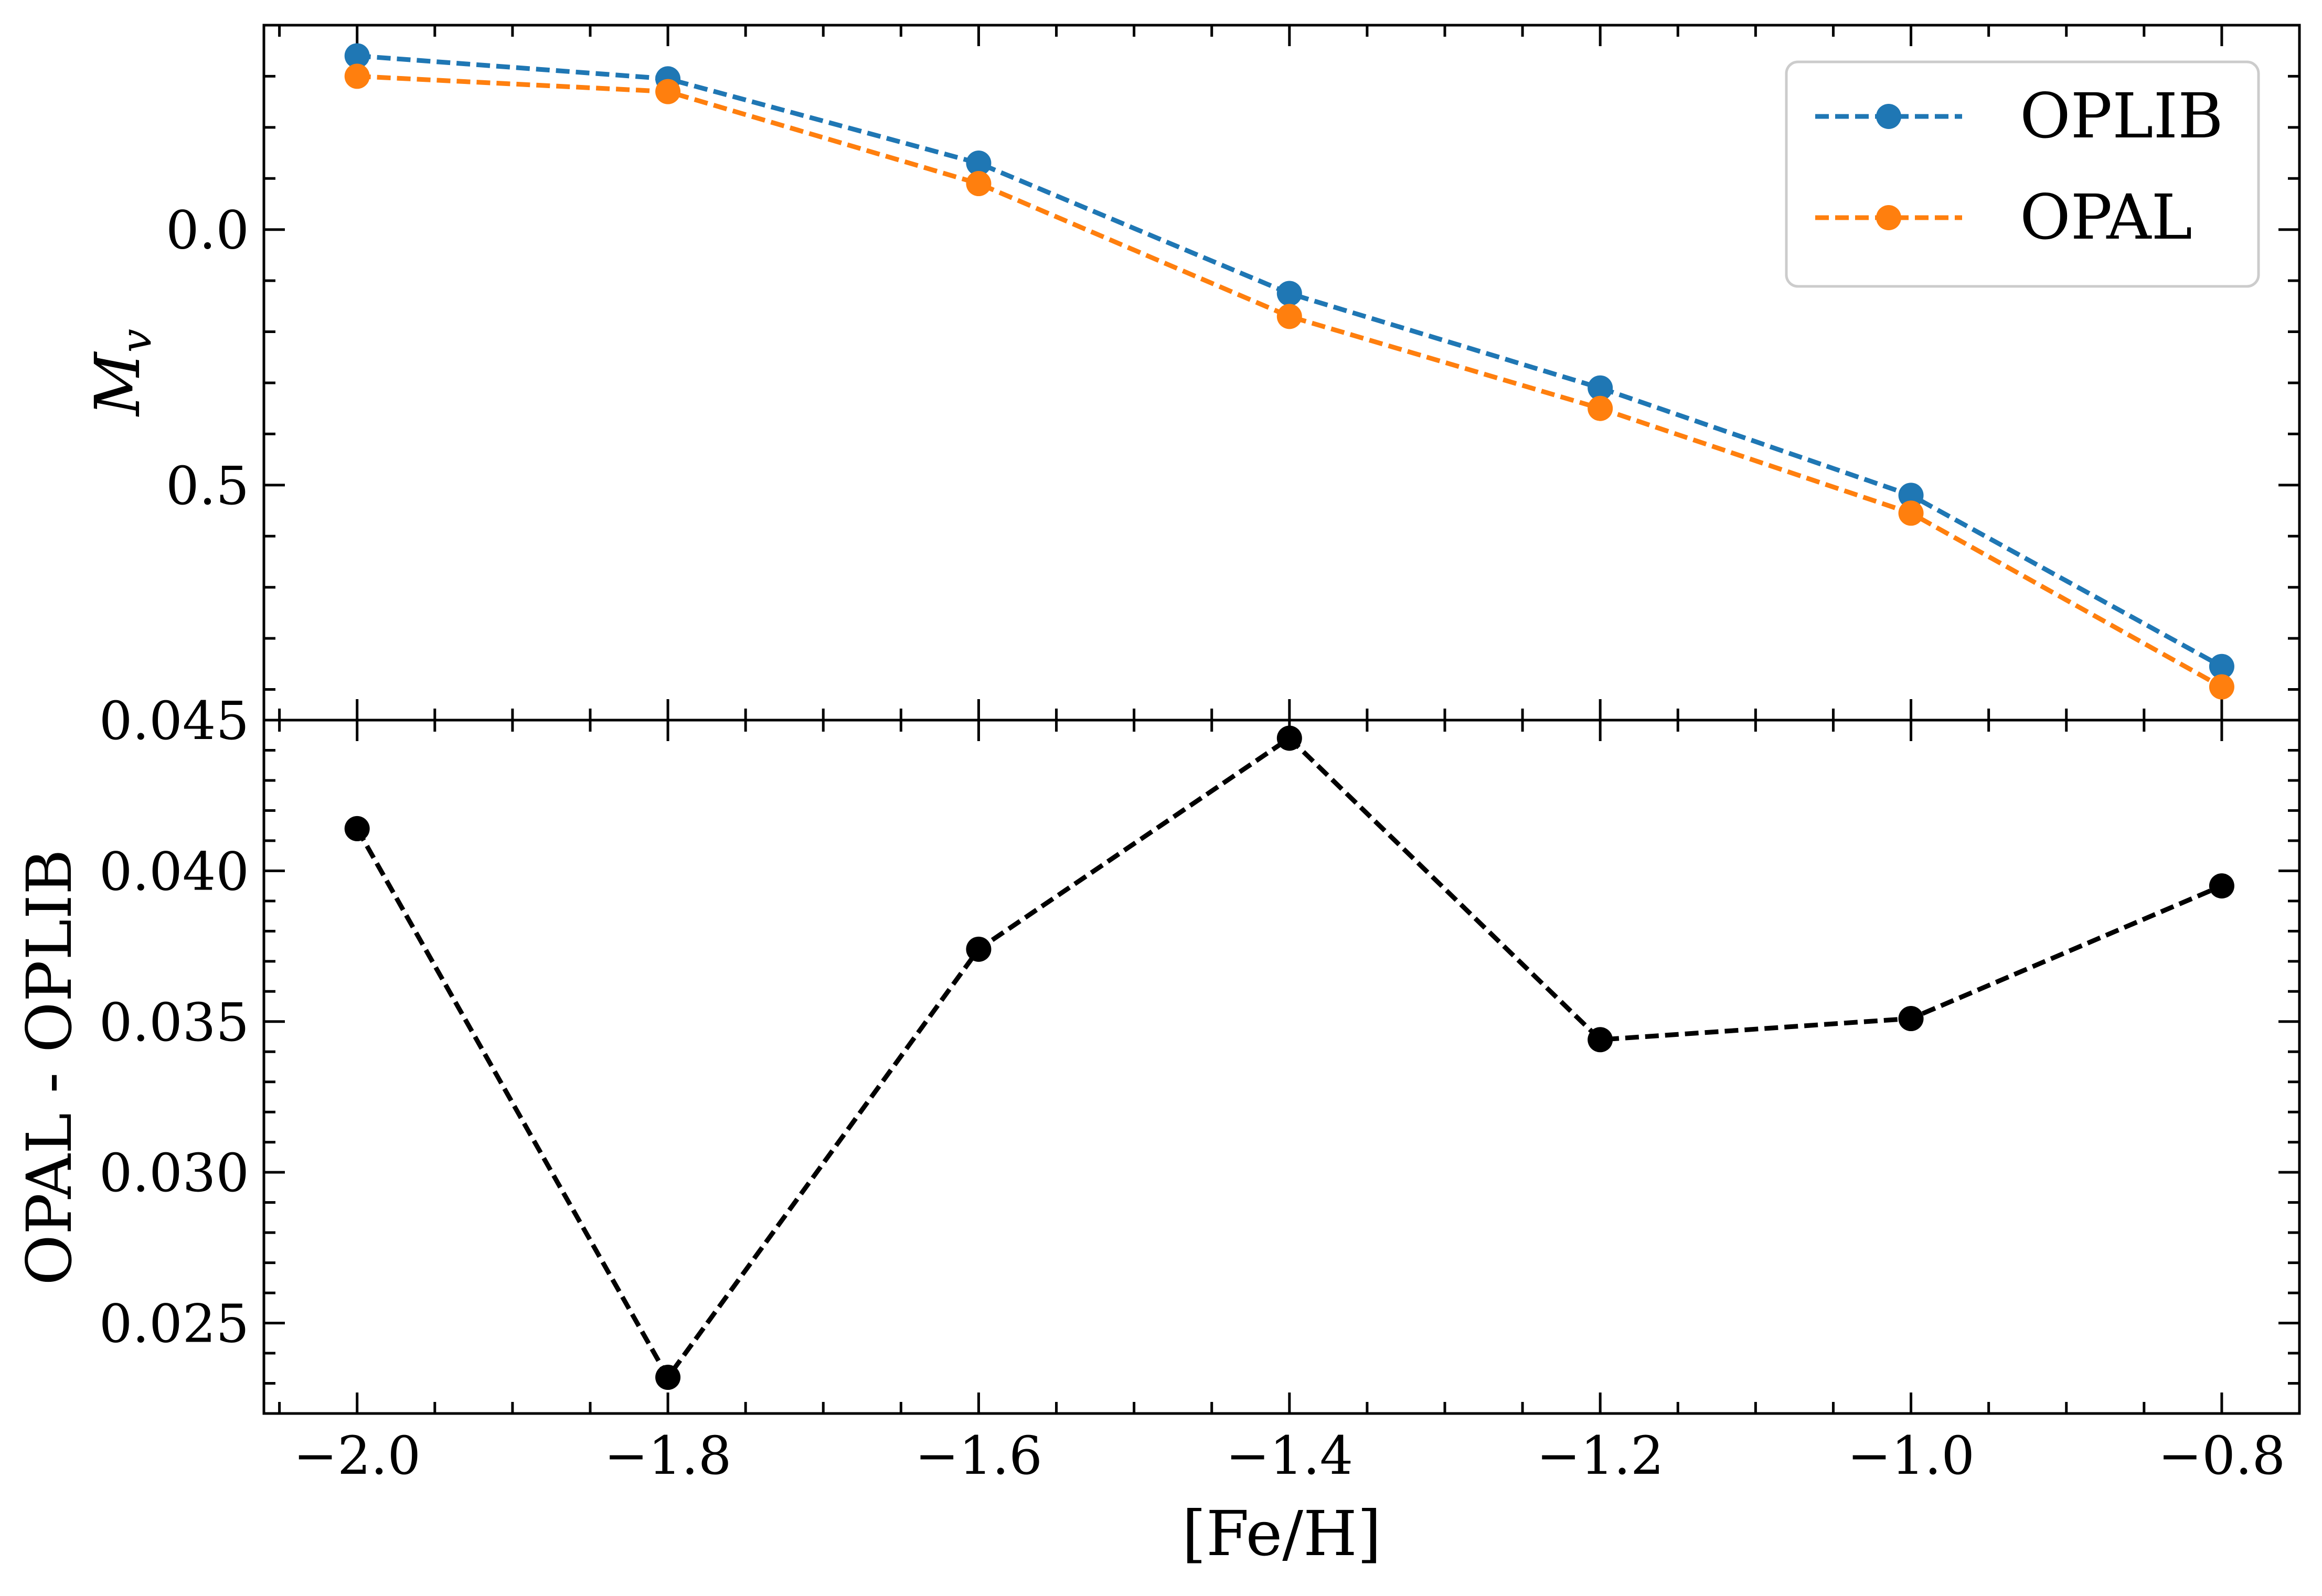 This screenshot has height=1596, width=2322. Describe the element at coordinates (668, 1456) in the screenshot. I see `x-tick-label: −1.8` at that location.